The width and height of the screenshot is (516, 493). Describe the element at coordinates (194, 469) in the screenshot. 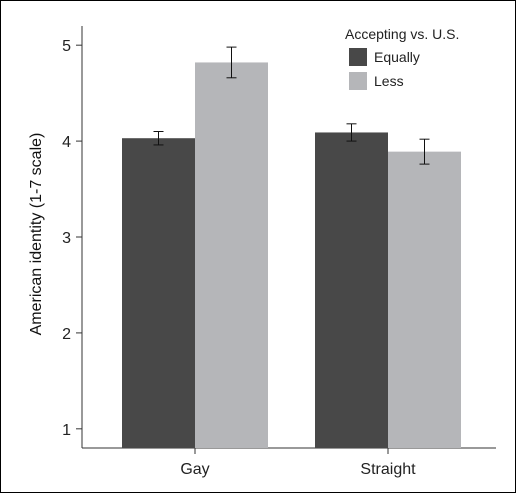

I see `x-tick-label: Gay` at that location.